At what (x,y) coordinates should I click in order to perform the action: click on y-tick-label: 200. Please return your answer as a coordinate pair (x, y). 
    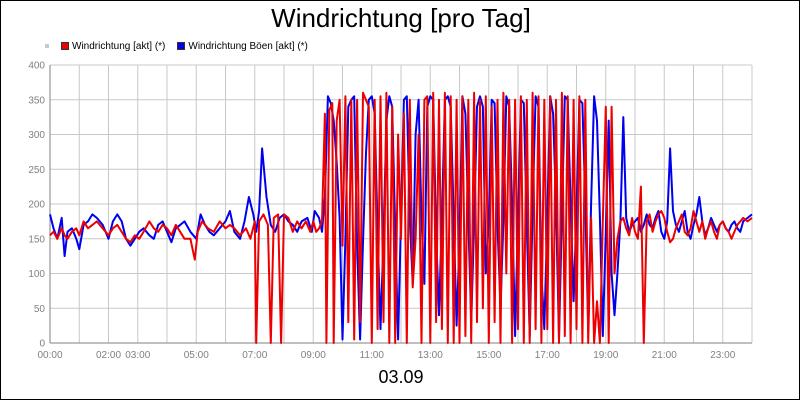
    Looking at the image, I should click on (36, 205).